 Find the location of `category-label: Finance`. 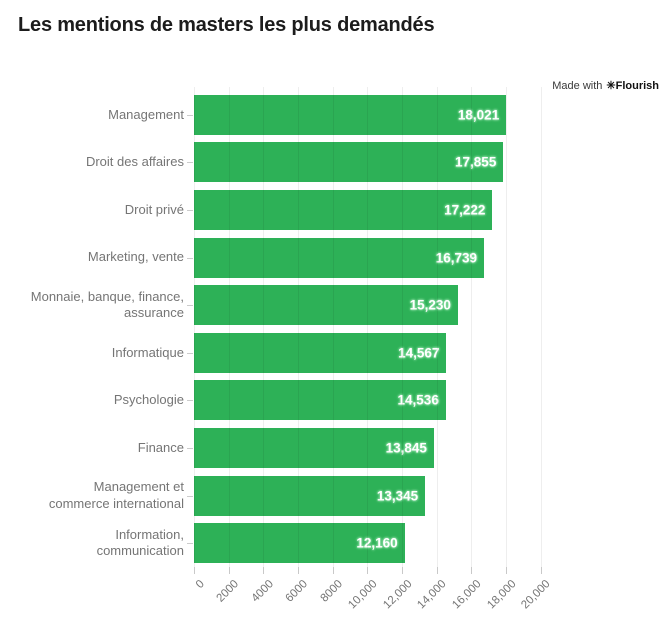

category-label: Finance is located at coordinates (160, 447).